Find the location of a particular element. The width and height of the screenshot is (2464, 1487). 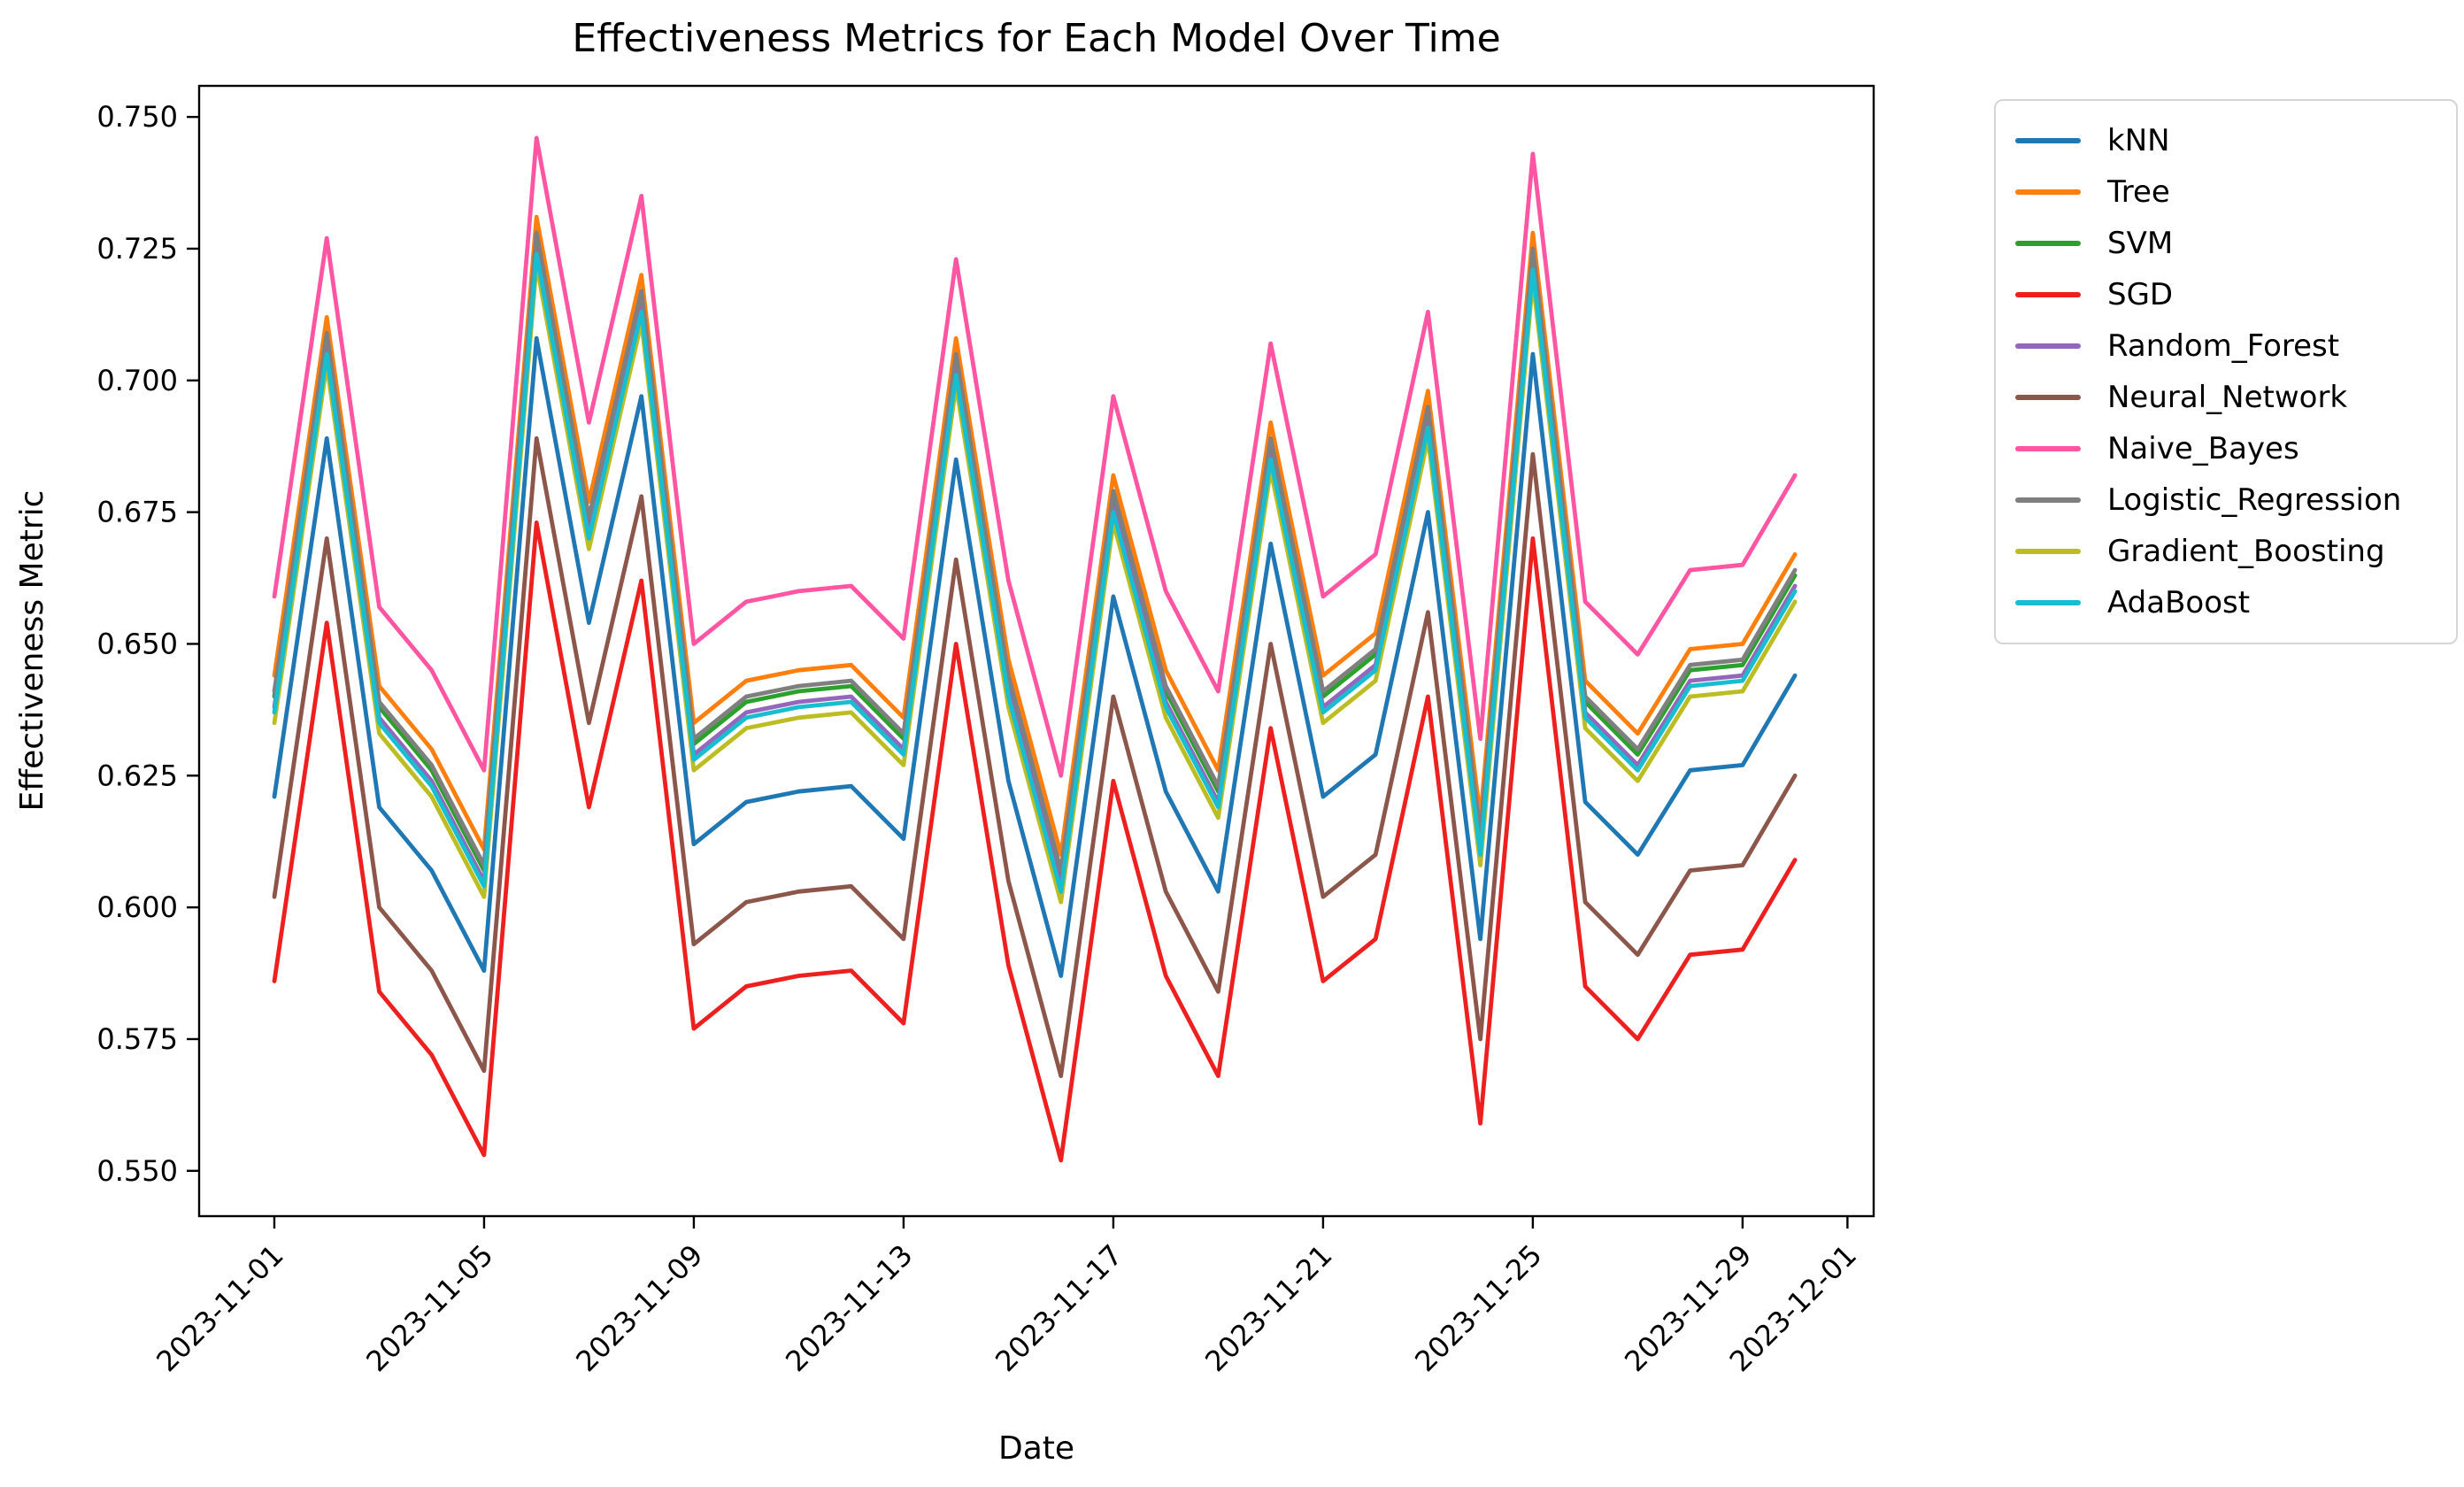

legend-swatch-Logistic_Regression is located at coordinates (2048, 500).